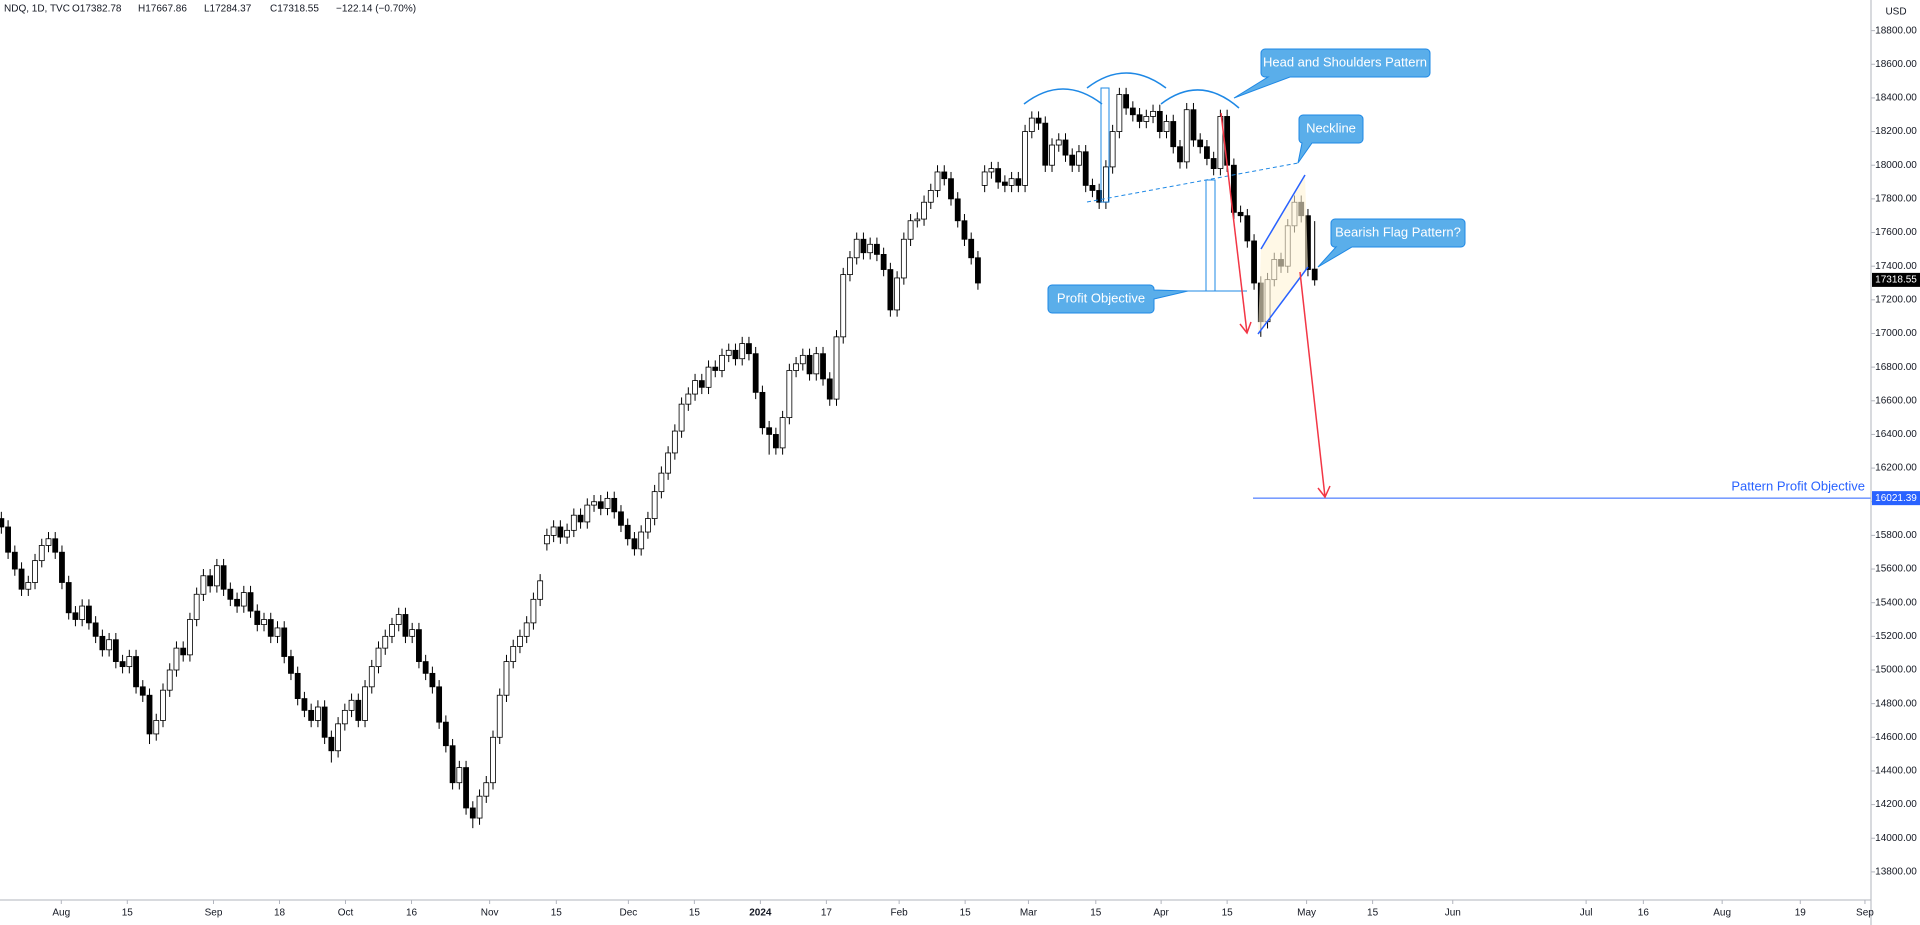 The width and height of the screenshot is (1920, 925). Describe the element at coordinates (1896, 64) in the screenshot. I see `y-tick-label: 18600.00` at that location.